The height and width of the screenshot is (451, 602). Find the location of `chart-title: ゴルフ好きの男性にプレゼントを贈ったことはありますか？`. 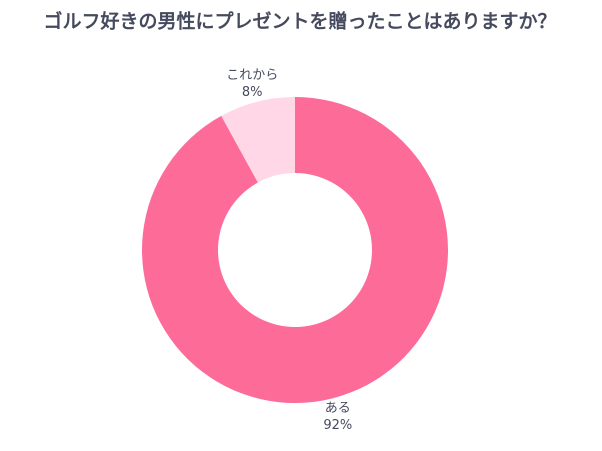

chart-title: ゴルフ好きの男性にプレゼントを贈ったことはありますか？ is located at coordinates (299, 21).